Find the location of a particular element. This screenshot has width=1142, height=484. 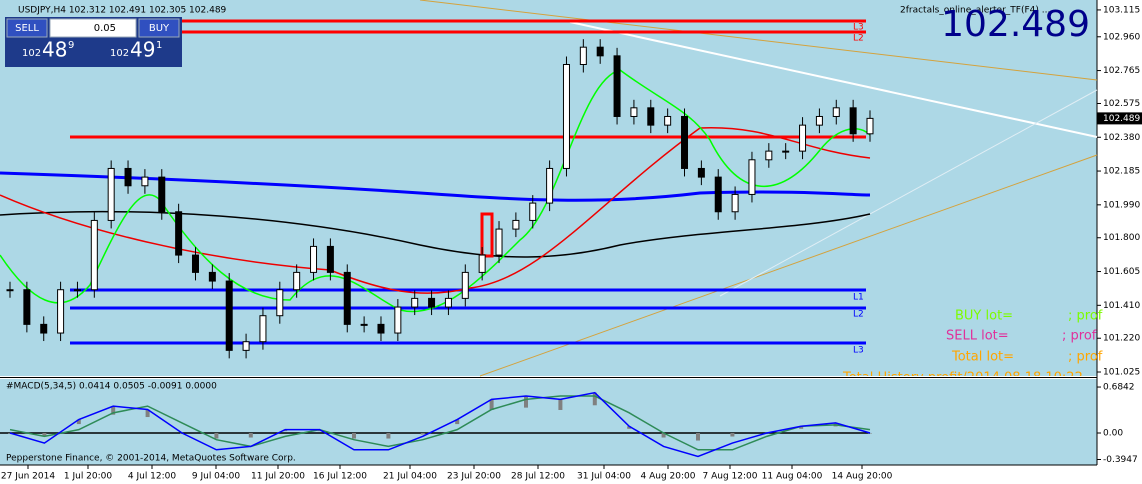

lot-value: 0.05 is located at coordinates (105, 28).